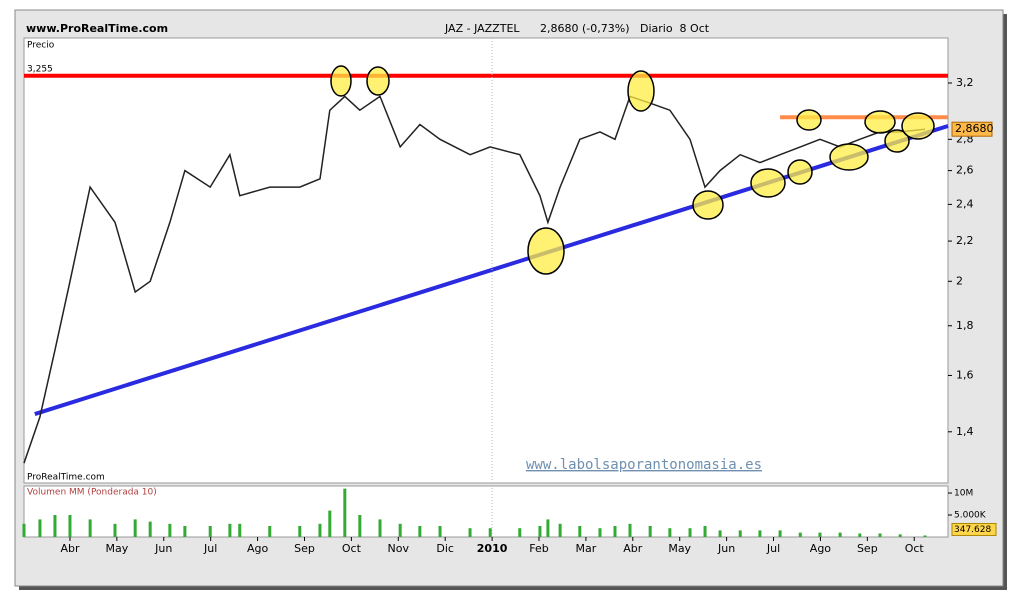 This screenshot has width=1020, height=600. I want to click on y-tick-label: 3,2, so click(965, 82).